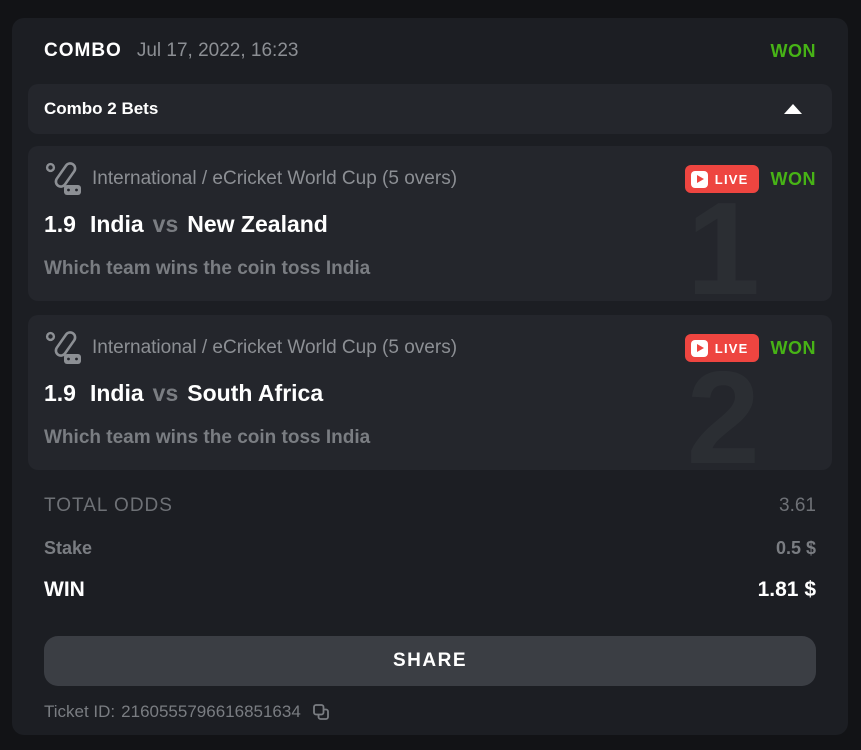 The width and height of the screenshot is (861, 750). I want to click on match-line: 1.9 India vs New Zealand, so click(430, 224).